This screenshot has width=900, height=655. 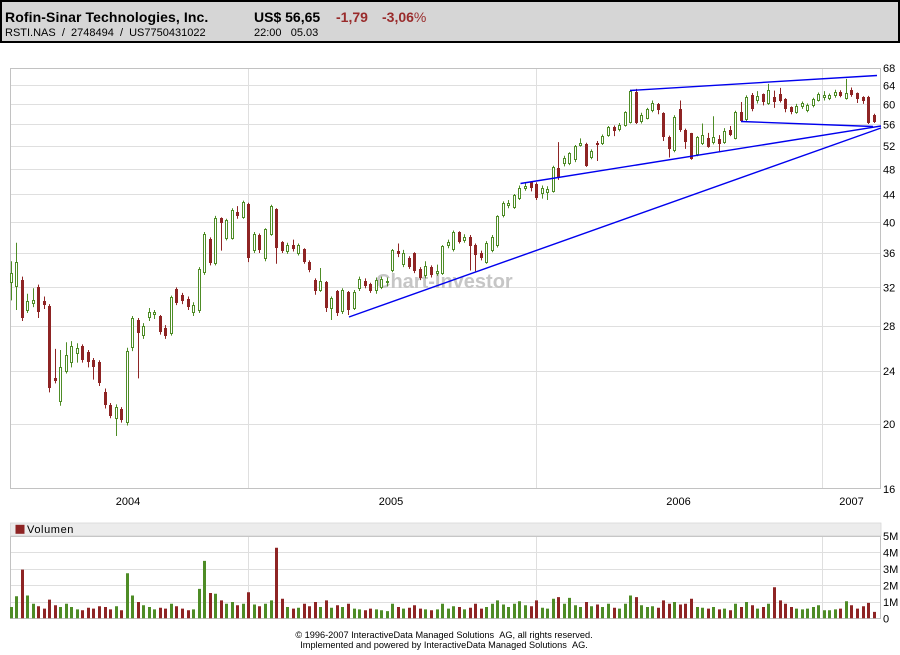 What do you see at coordinates (678, 502) in the screenshot?
I see `svg-text: 2006` at bounding box center [678, 502].